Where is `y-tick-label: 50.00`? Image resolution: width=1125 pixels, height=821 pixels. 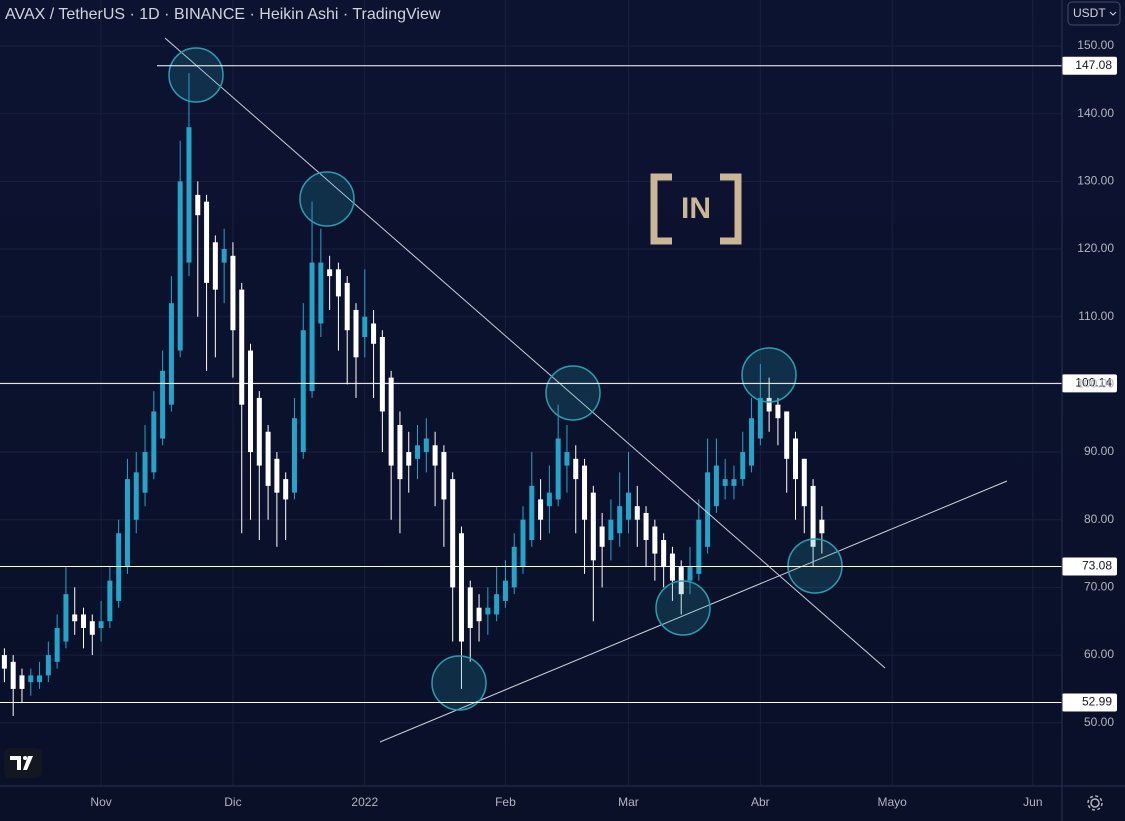
y-tick-label: 50.00 is located at coordinates (1099, 722).